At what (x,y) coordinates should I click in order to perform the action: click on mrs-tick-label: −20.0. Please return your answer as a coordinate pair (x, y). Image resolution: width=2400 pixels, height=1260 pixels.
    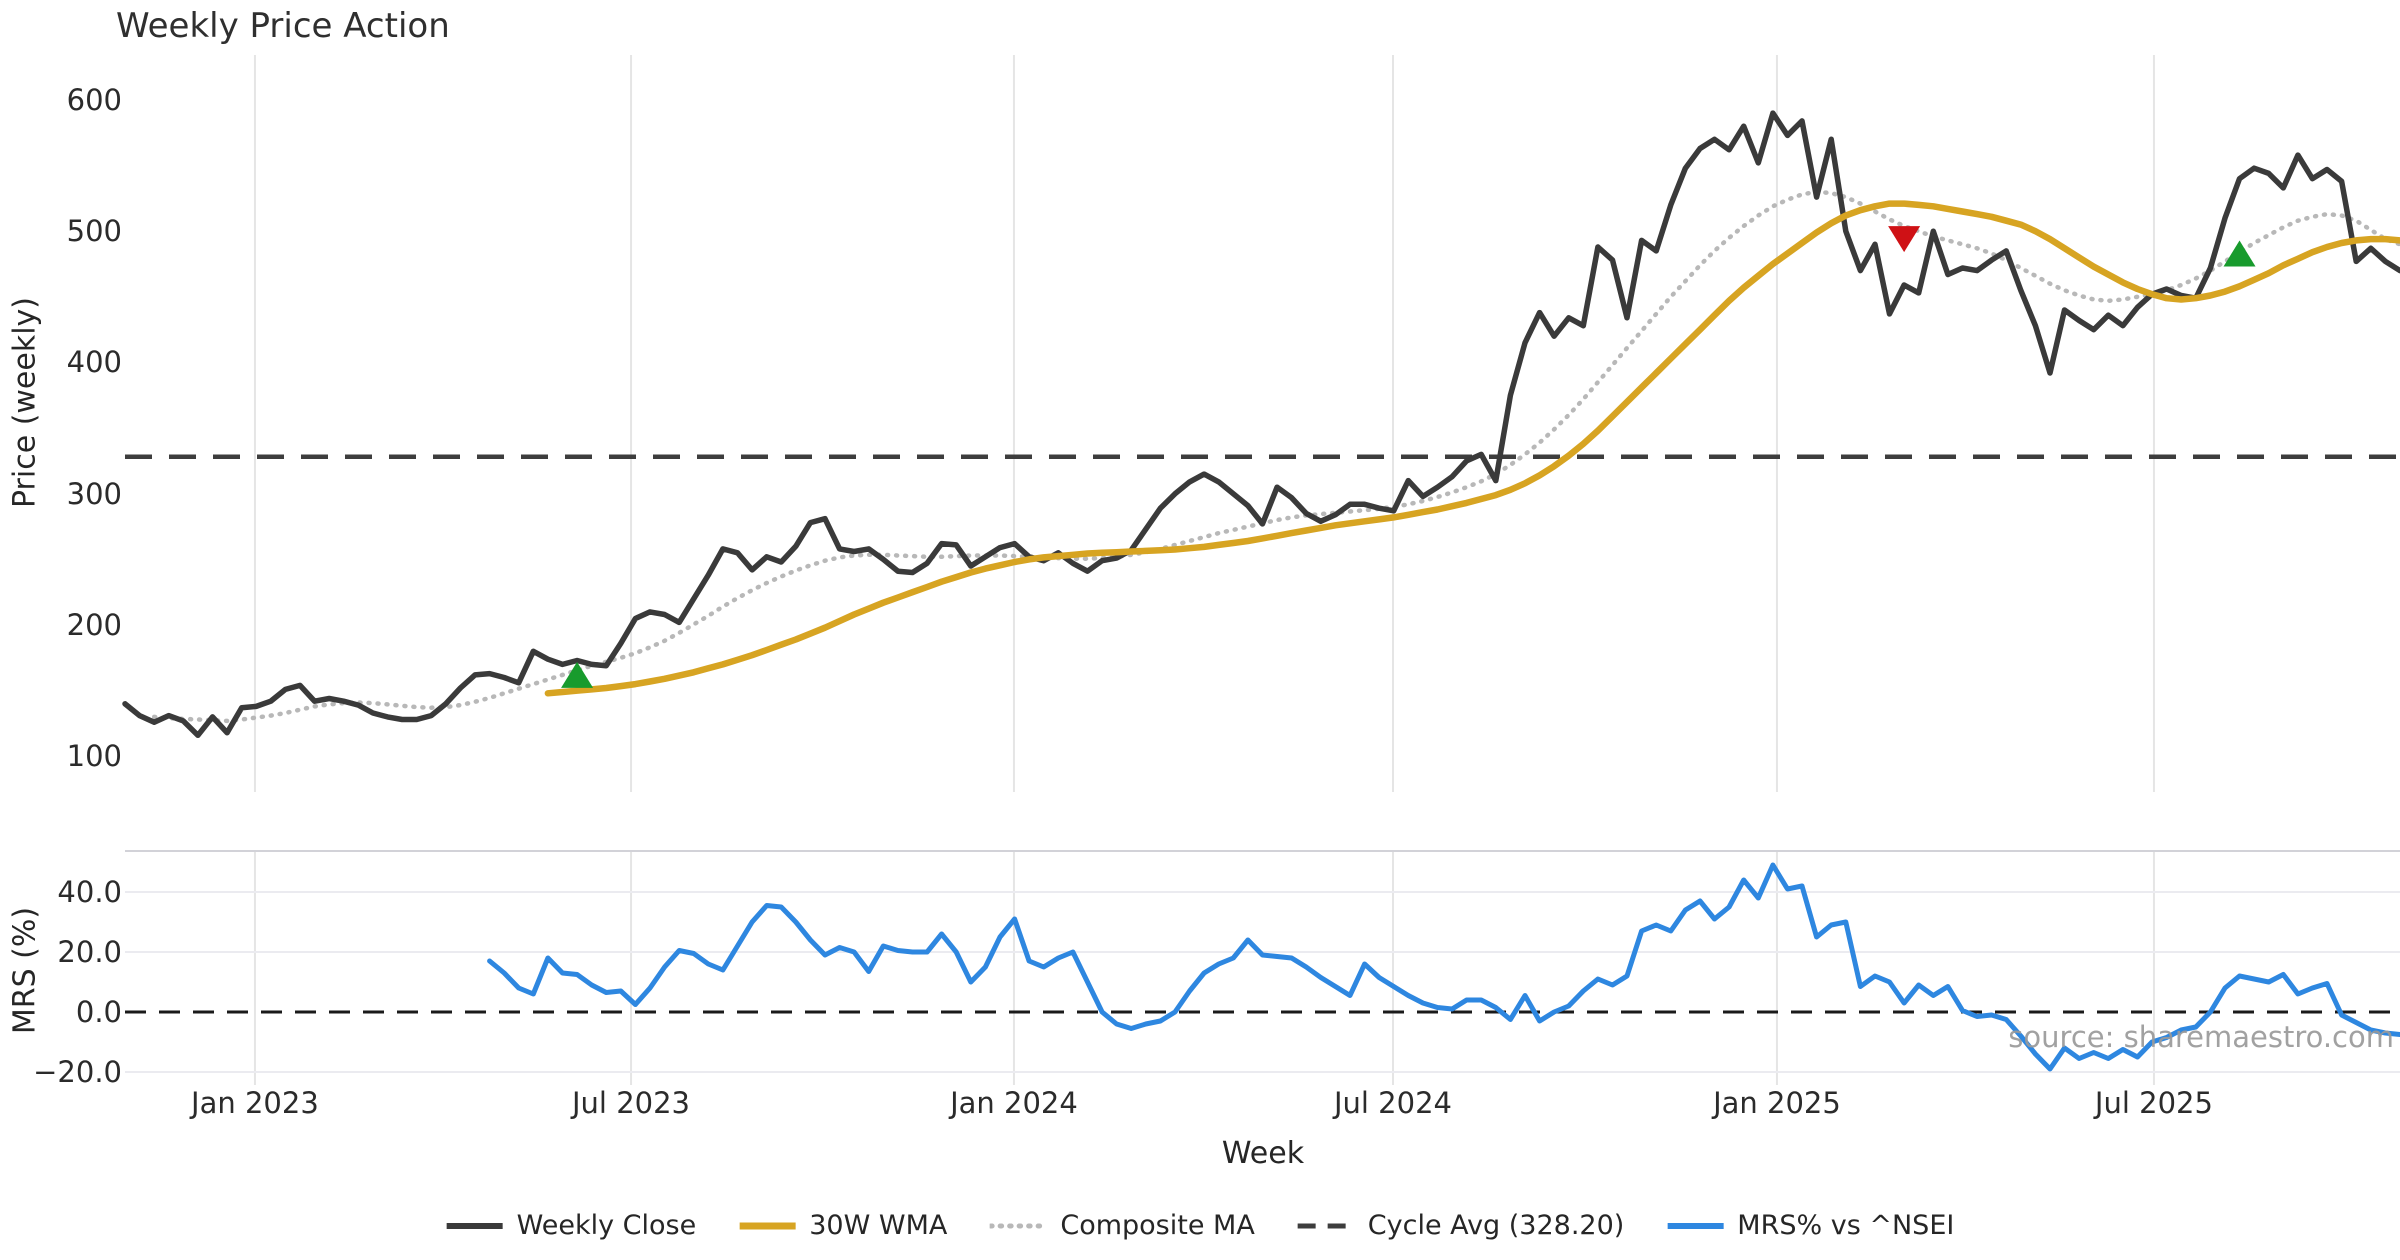
    Looking at the image, I should click on (77, 1072).